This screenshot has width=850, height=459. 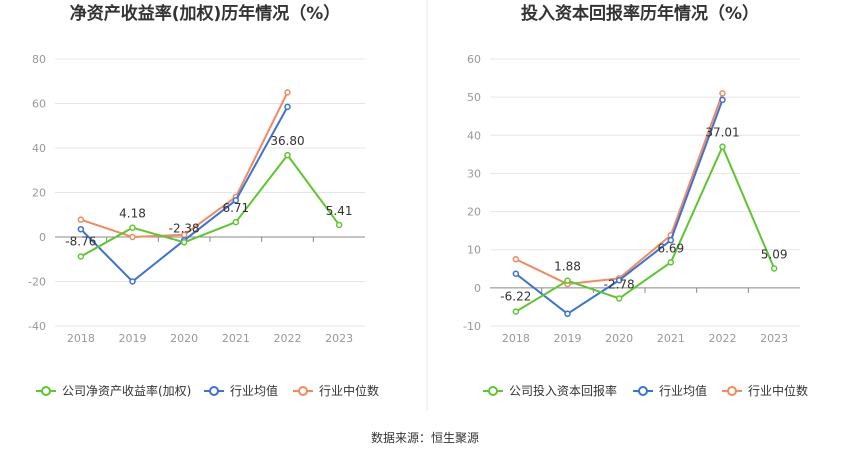 I want to click on legend-label: 公司净资产收益率(加权), so click(x=126, y=390).